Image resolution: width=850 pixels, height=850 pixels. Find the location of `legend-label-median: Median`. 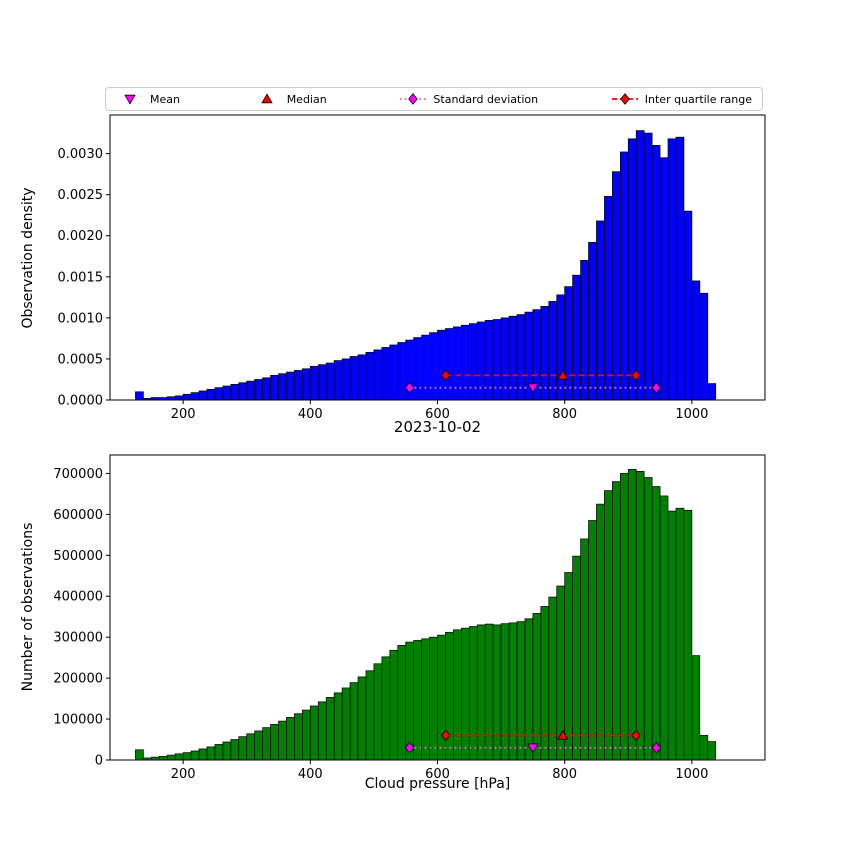

legend-label-median: Median is located at coordinates (306, 99).